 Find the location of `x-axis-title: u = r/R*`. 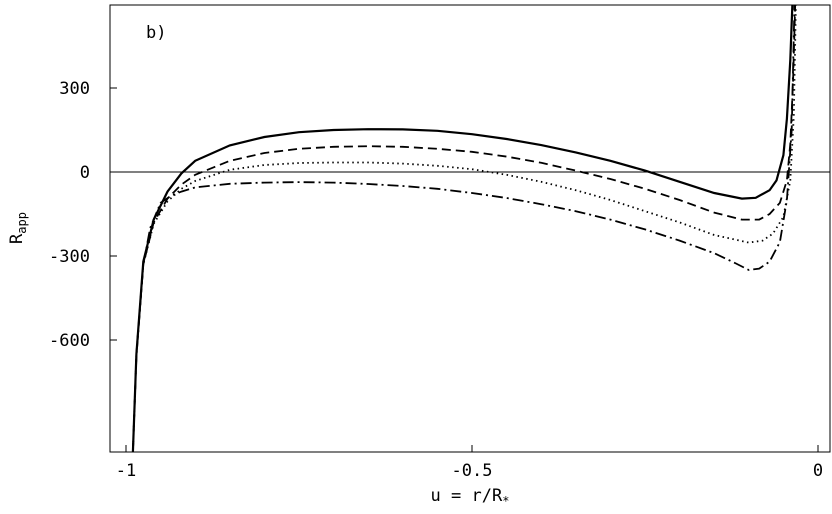

x-axis-title: u = r/R* is located at coordinates (470, 497).